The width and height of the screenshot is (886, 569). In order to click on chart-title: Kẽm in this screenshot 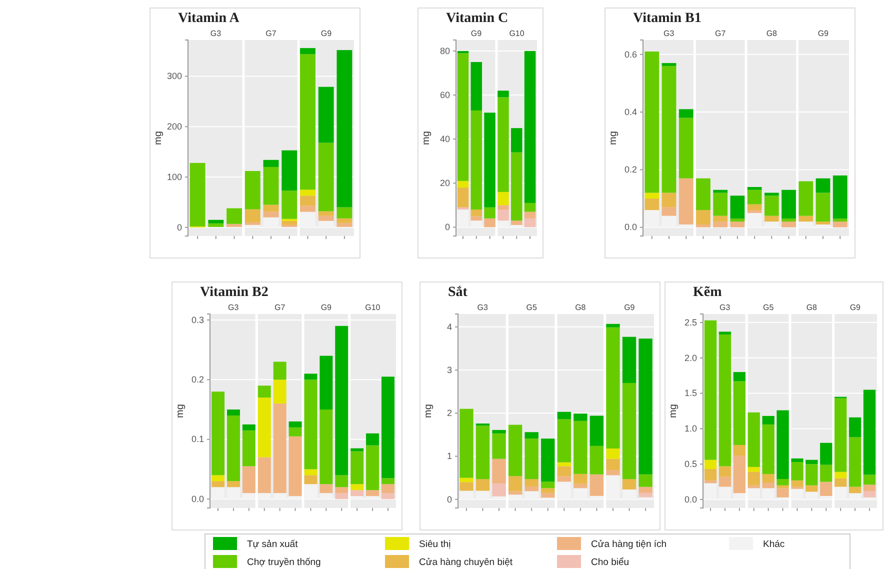, I will do `click(707, 292)`.